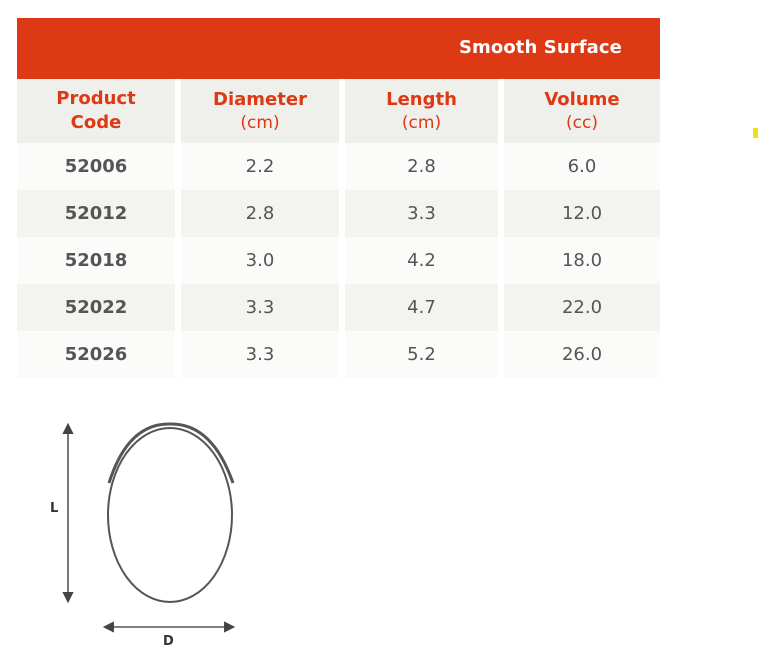 The image size is (758, 655). Describe the element at coordinates (260, 99) in the screenshot. I see `column-title: Diameter` at that location.